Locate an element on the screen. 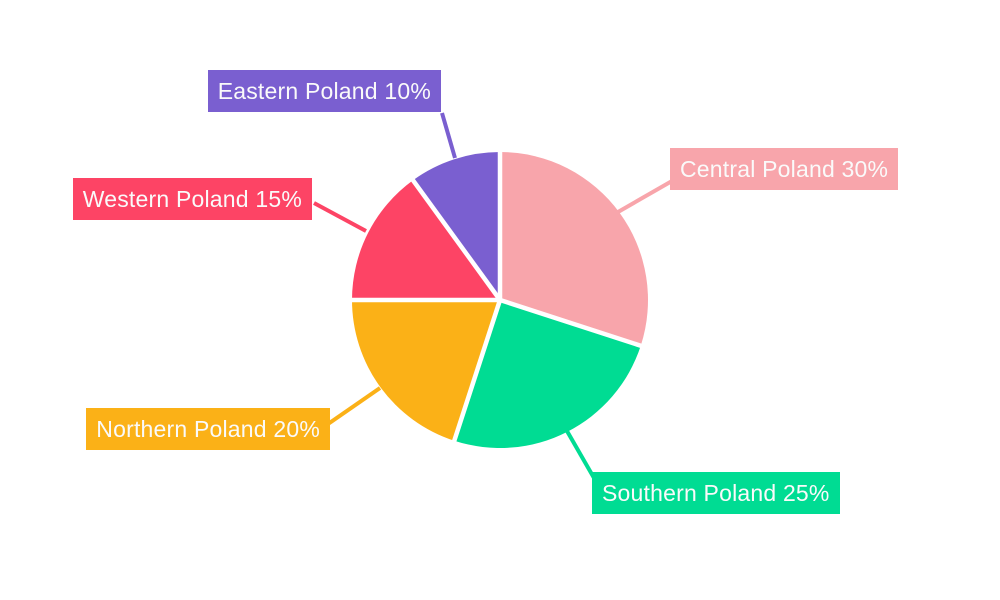  pie-slice-central-poland is located at coordinates (574, 249).